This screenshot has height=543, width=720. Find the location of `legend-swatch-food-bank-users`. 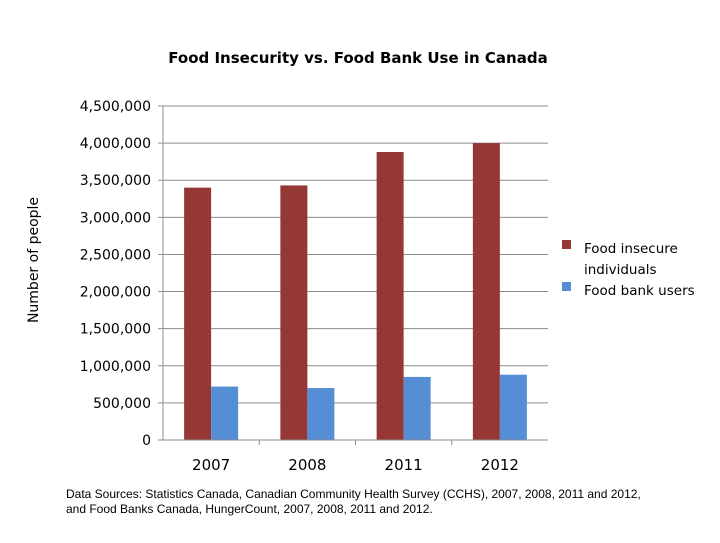

legend-swatch-food-bank-users is located at coordinates (566, 286).